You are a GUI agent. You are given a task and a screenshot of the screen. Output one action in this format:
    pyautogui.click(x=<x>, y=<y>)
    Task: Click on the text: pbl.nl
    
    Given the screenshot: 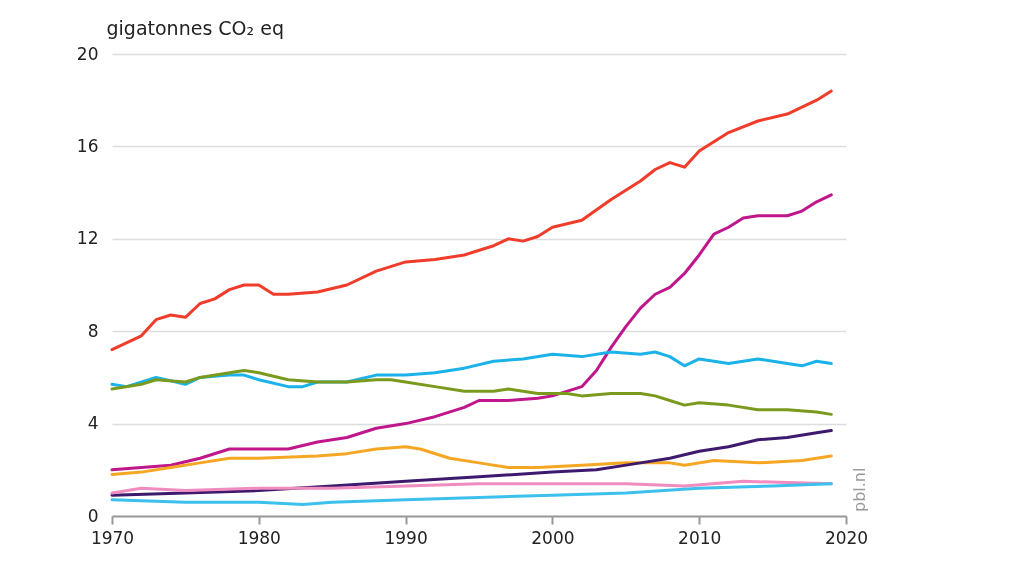 What is the action you would take?
    pyautogui.click(x=859, y=489)
    